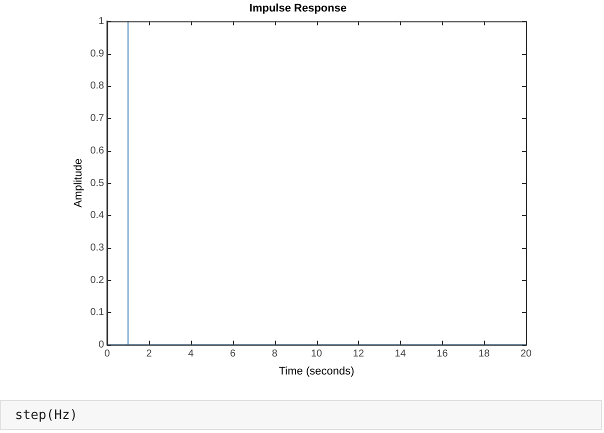 This screenshot has height=433, width=604. What do you see at coordinates (78, 183) in the screenshot?
I see `y-axis-title: Amplitude` at bounding box center [78, 183].